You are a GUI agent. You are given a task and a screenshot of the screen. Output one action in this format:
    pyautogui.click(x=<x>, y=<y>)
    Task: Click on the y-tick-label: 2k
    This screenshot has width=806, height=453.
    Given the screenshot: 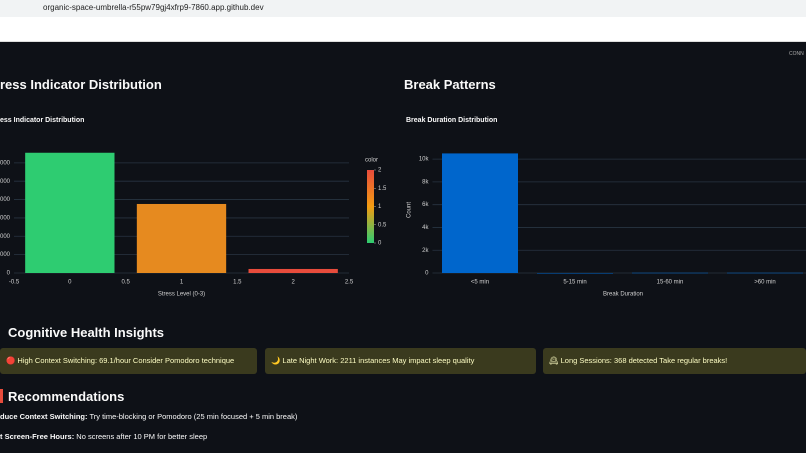 What is the action you would take?
    pyautogui.click(x=425, y=251)
    